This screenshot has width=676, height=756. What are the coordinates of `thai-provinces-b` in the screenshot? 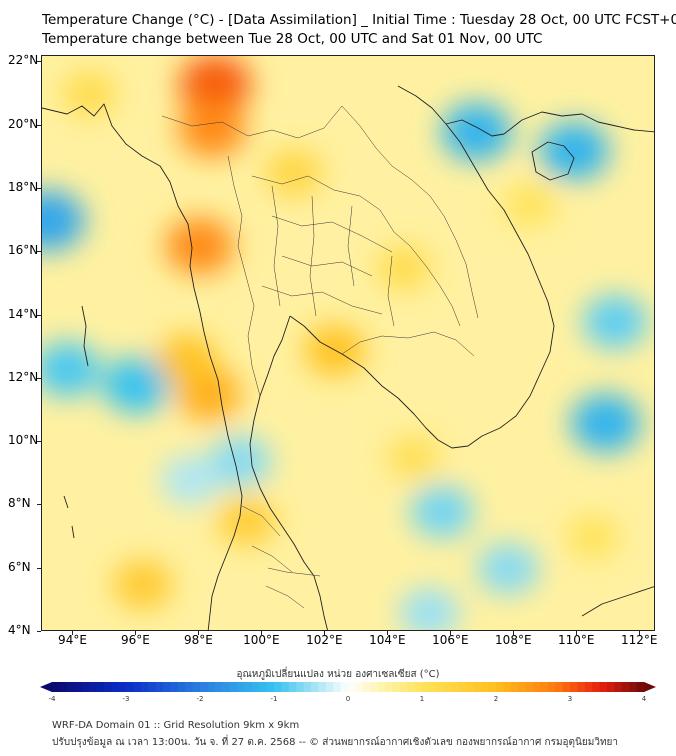 It's located at (333, 256).